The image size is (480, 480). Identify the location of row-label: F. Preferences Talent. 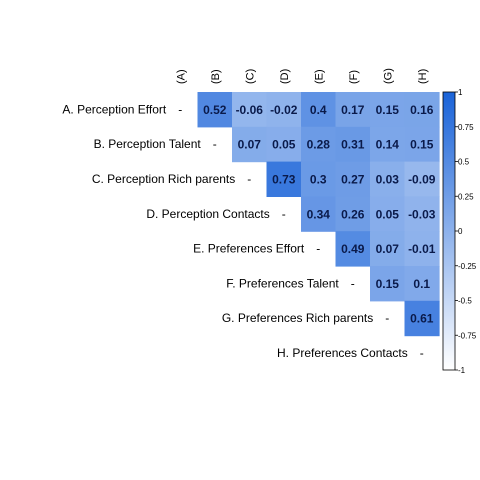
(282, 283).